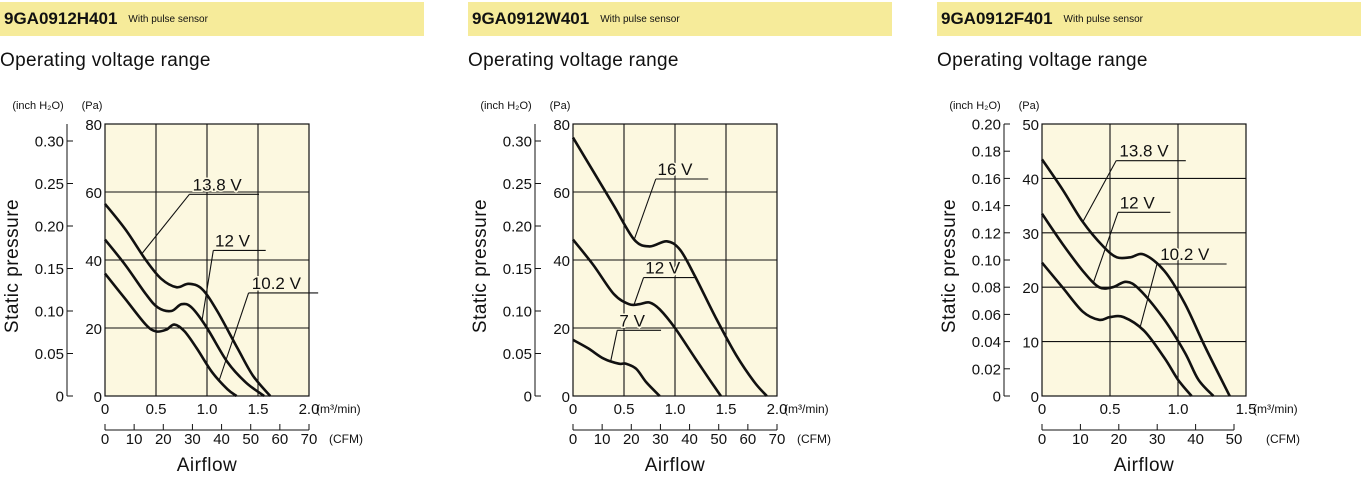  What do you see at coordinates (309, 439) in the screenshot?
I see `cfm-tick-label: 70` at bounding box center [309, 439].